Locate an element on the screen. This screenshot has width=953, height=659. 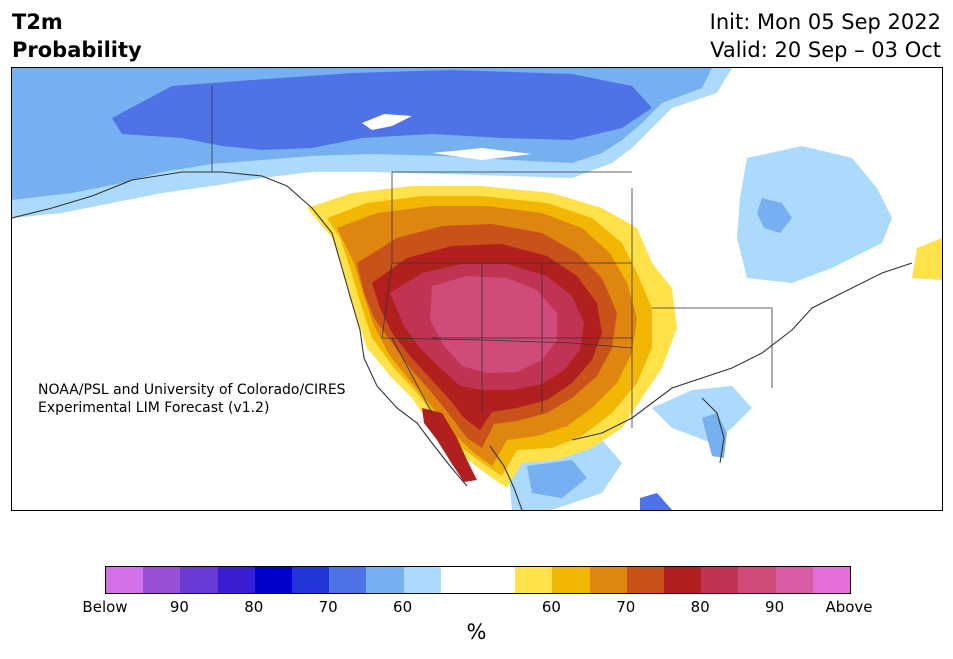
southeast-cold is located at coordinates (702, 414).